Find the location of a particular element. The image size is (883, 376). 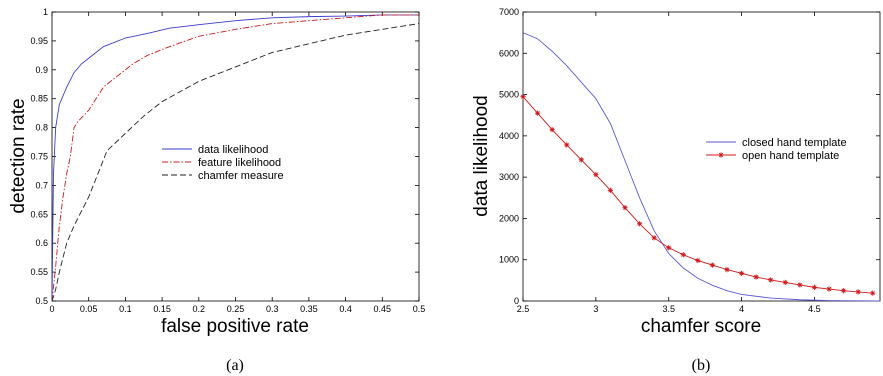

b-x-tick-label: 3 is located at coordinates (595, 309).